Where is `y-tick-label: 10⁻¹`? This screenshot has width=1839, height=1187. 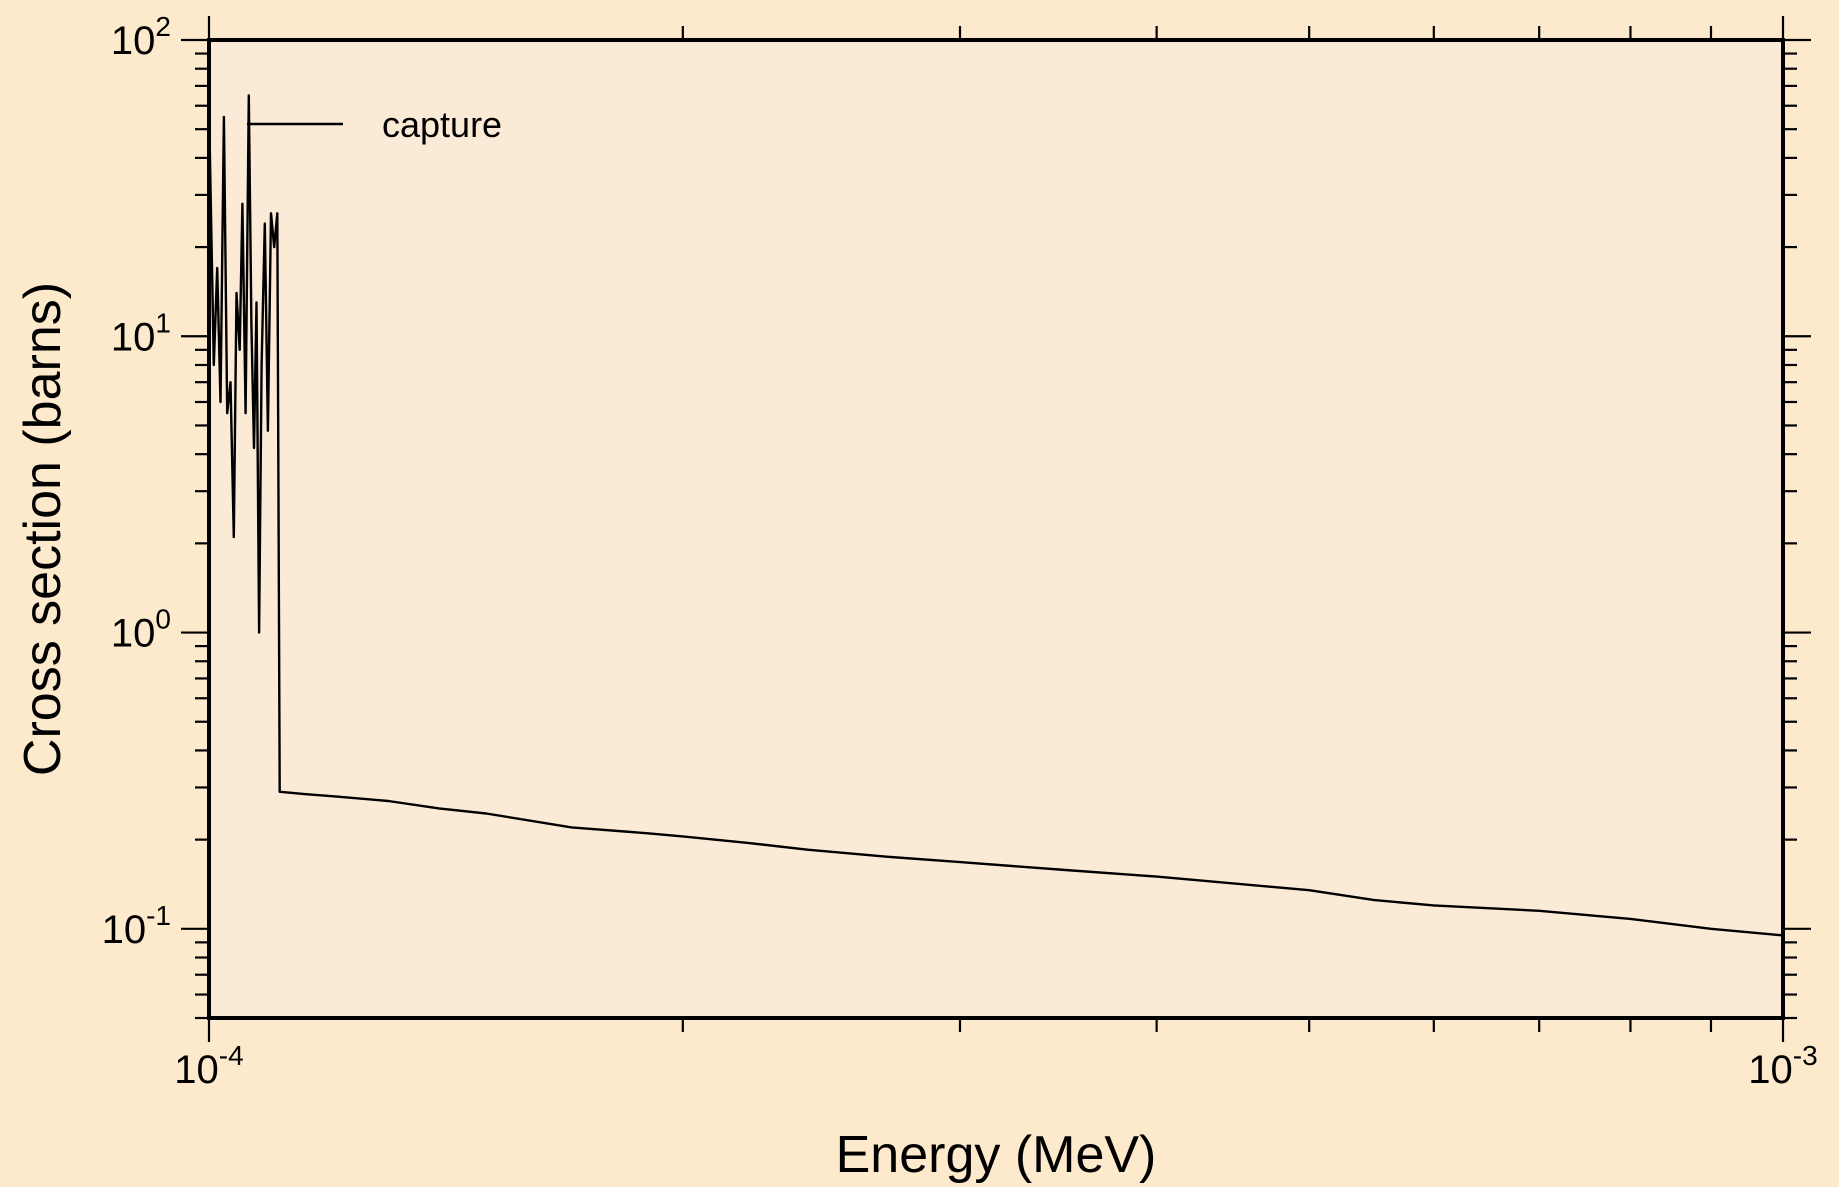
y-tick-label: 10⁻¹ is located at coordinates (136, 926).